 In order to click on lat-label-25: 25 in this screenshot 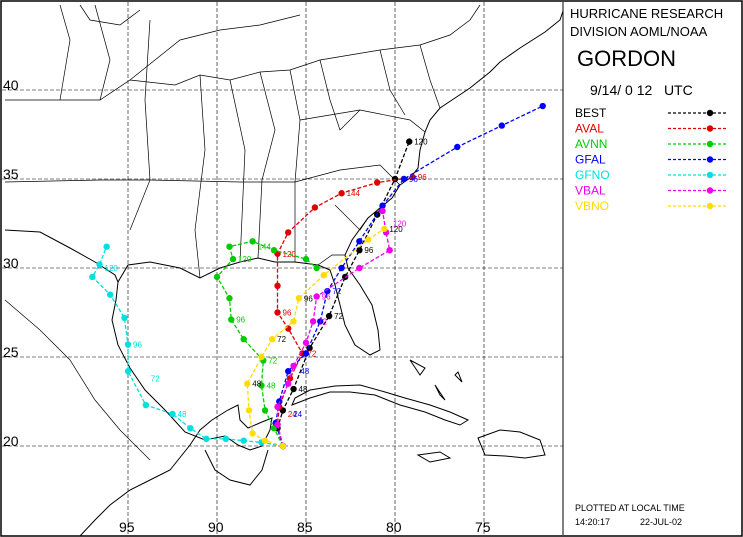, I will do `click(11, 352)`.